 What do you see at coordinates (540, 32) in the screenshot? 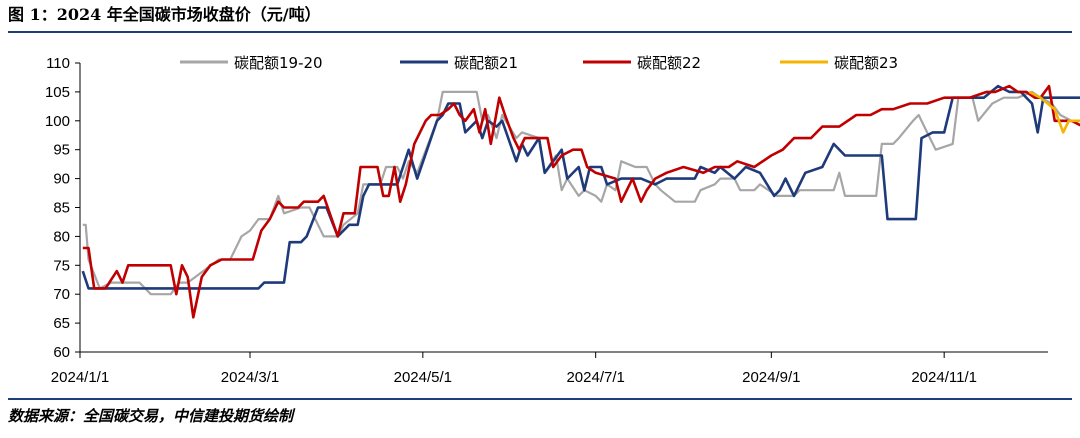
I see `top-rule` at bounding box center [540, 32].